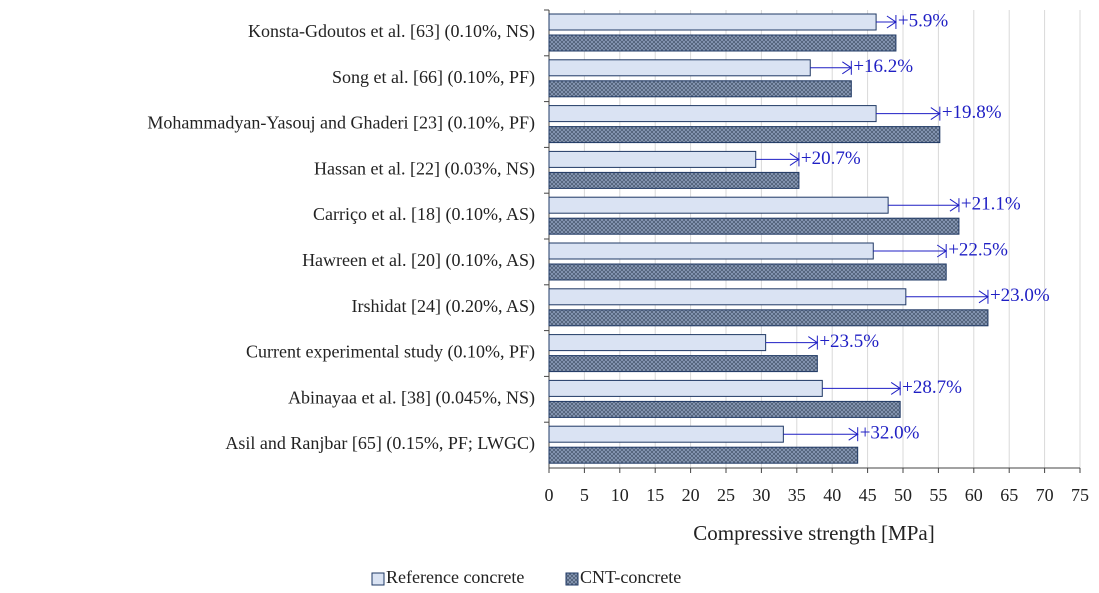 The height and width of the screenshot is (593, 1099). What do you see at coordinates (938, 495) in the screenshot?
I see `x-tick-label: 55` at bounding box center [938, 495].